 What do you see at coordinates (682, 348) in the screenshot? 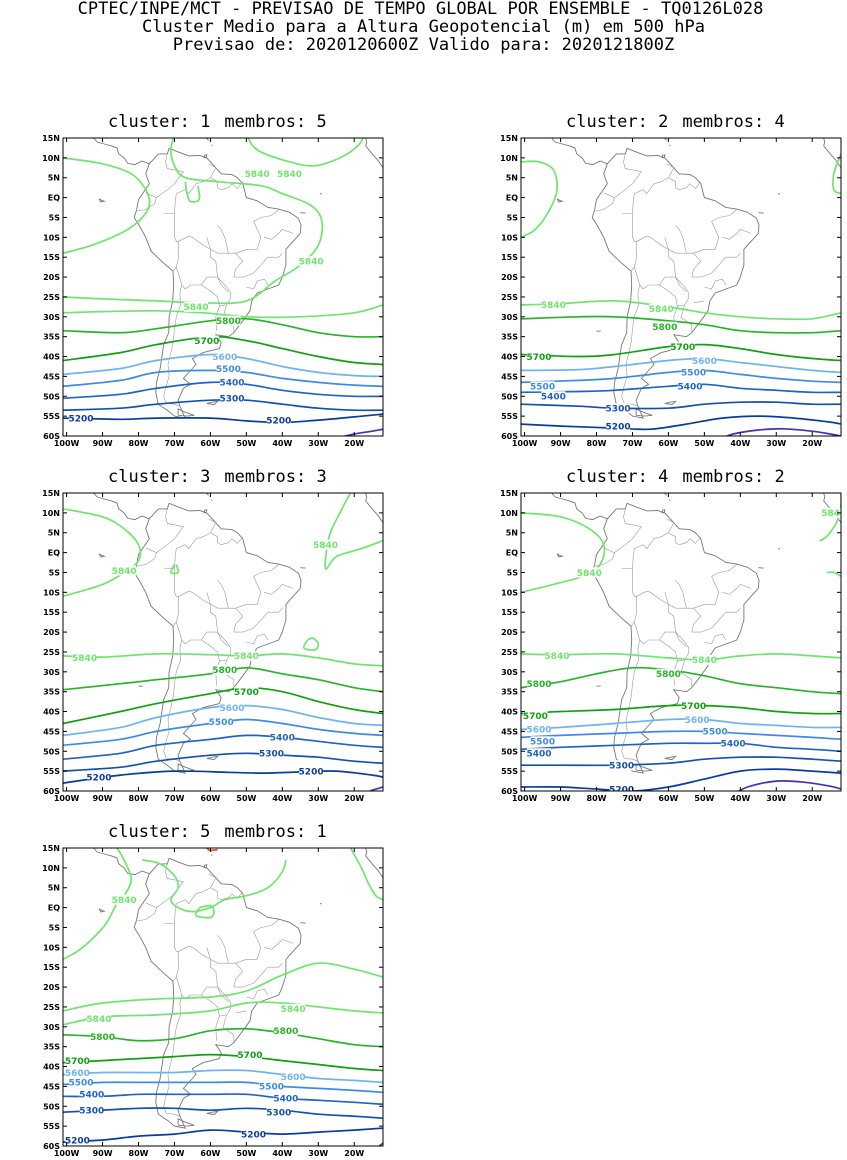
I see `contour-label: 5700` at bounding box center [682, 348].